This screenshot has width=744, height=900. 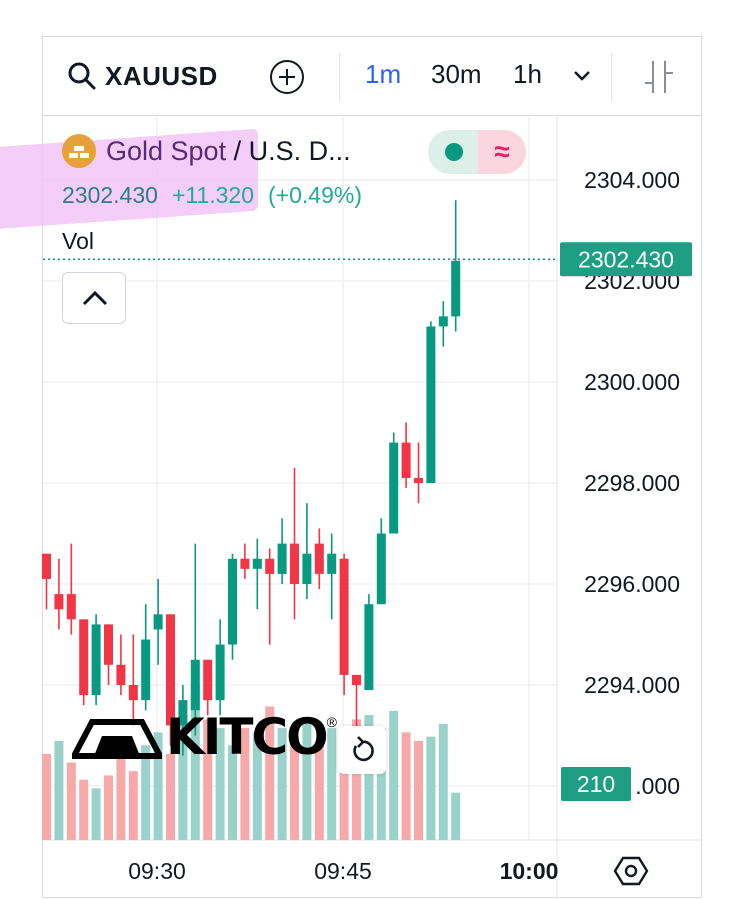 What do you see at coordinates (383, 74) in the screenshot?
I see `timeframe-1m-button: 1m` at bounding box center [383, 74].